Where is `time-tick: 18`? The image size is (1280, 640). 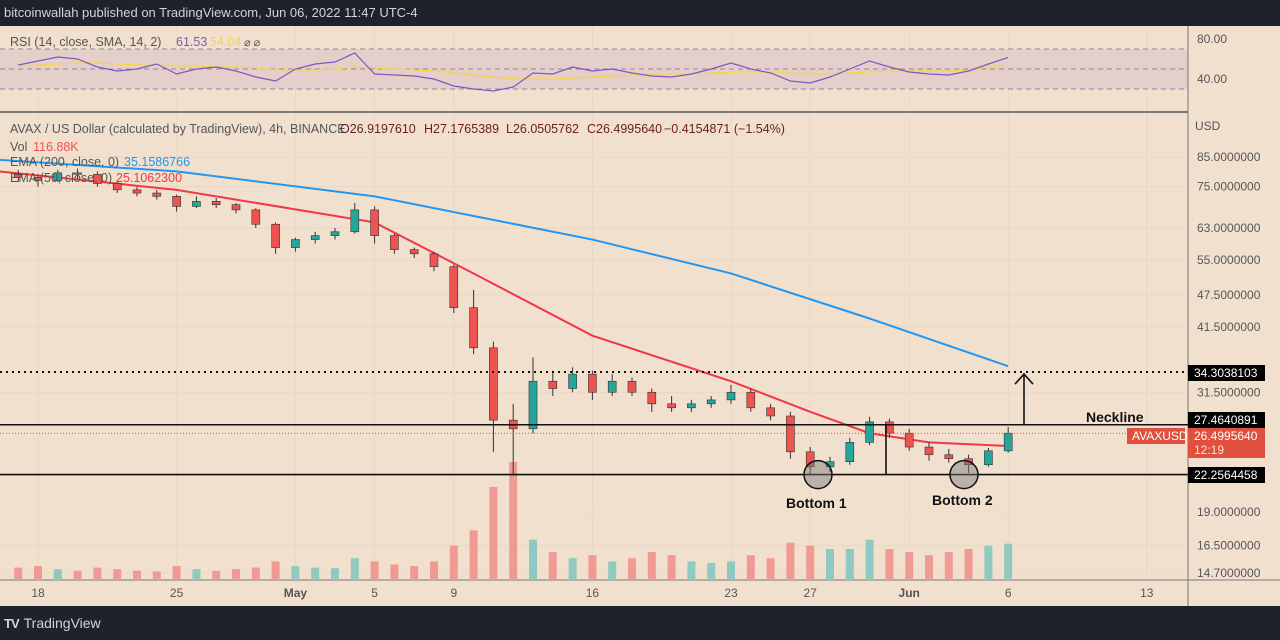
time-tick: 18 is located at coordinates (38, 593).